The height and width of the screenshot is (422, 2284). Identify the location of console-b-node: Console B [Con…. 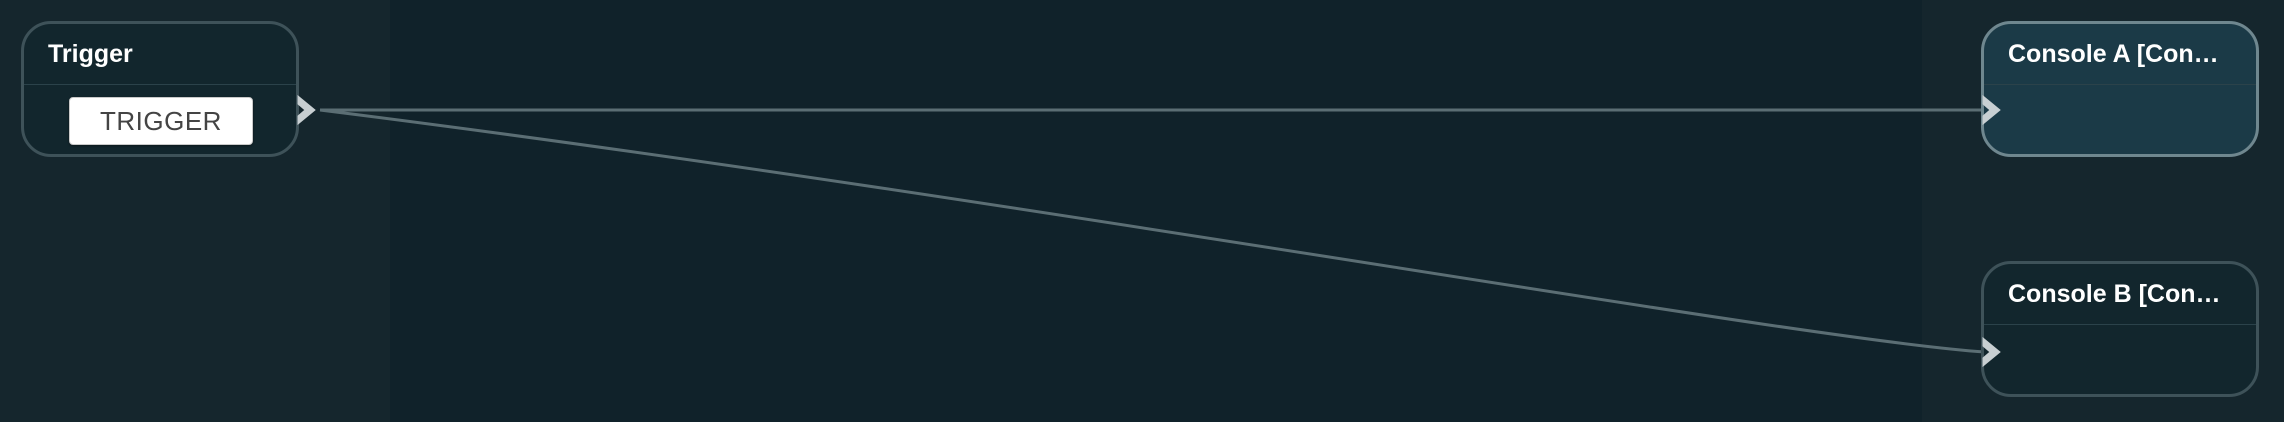
(2120, 329).